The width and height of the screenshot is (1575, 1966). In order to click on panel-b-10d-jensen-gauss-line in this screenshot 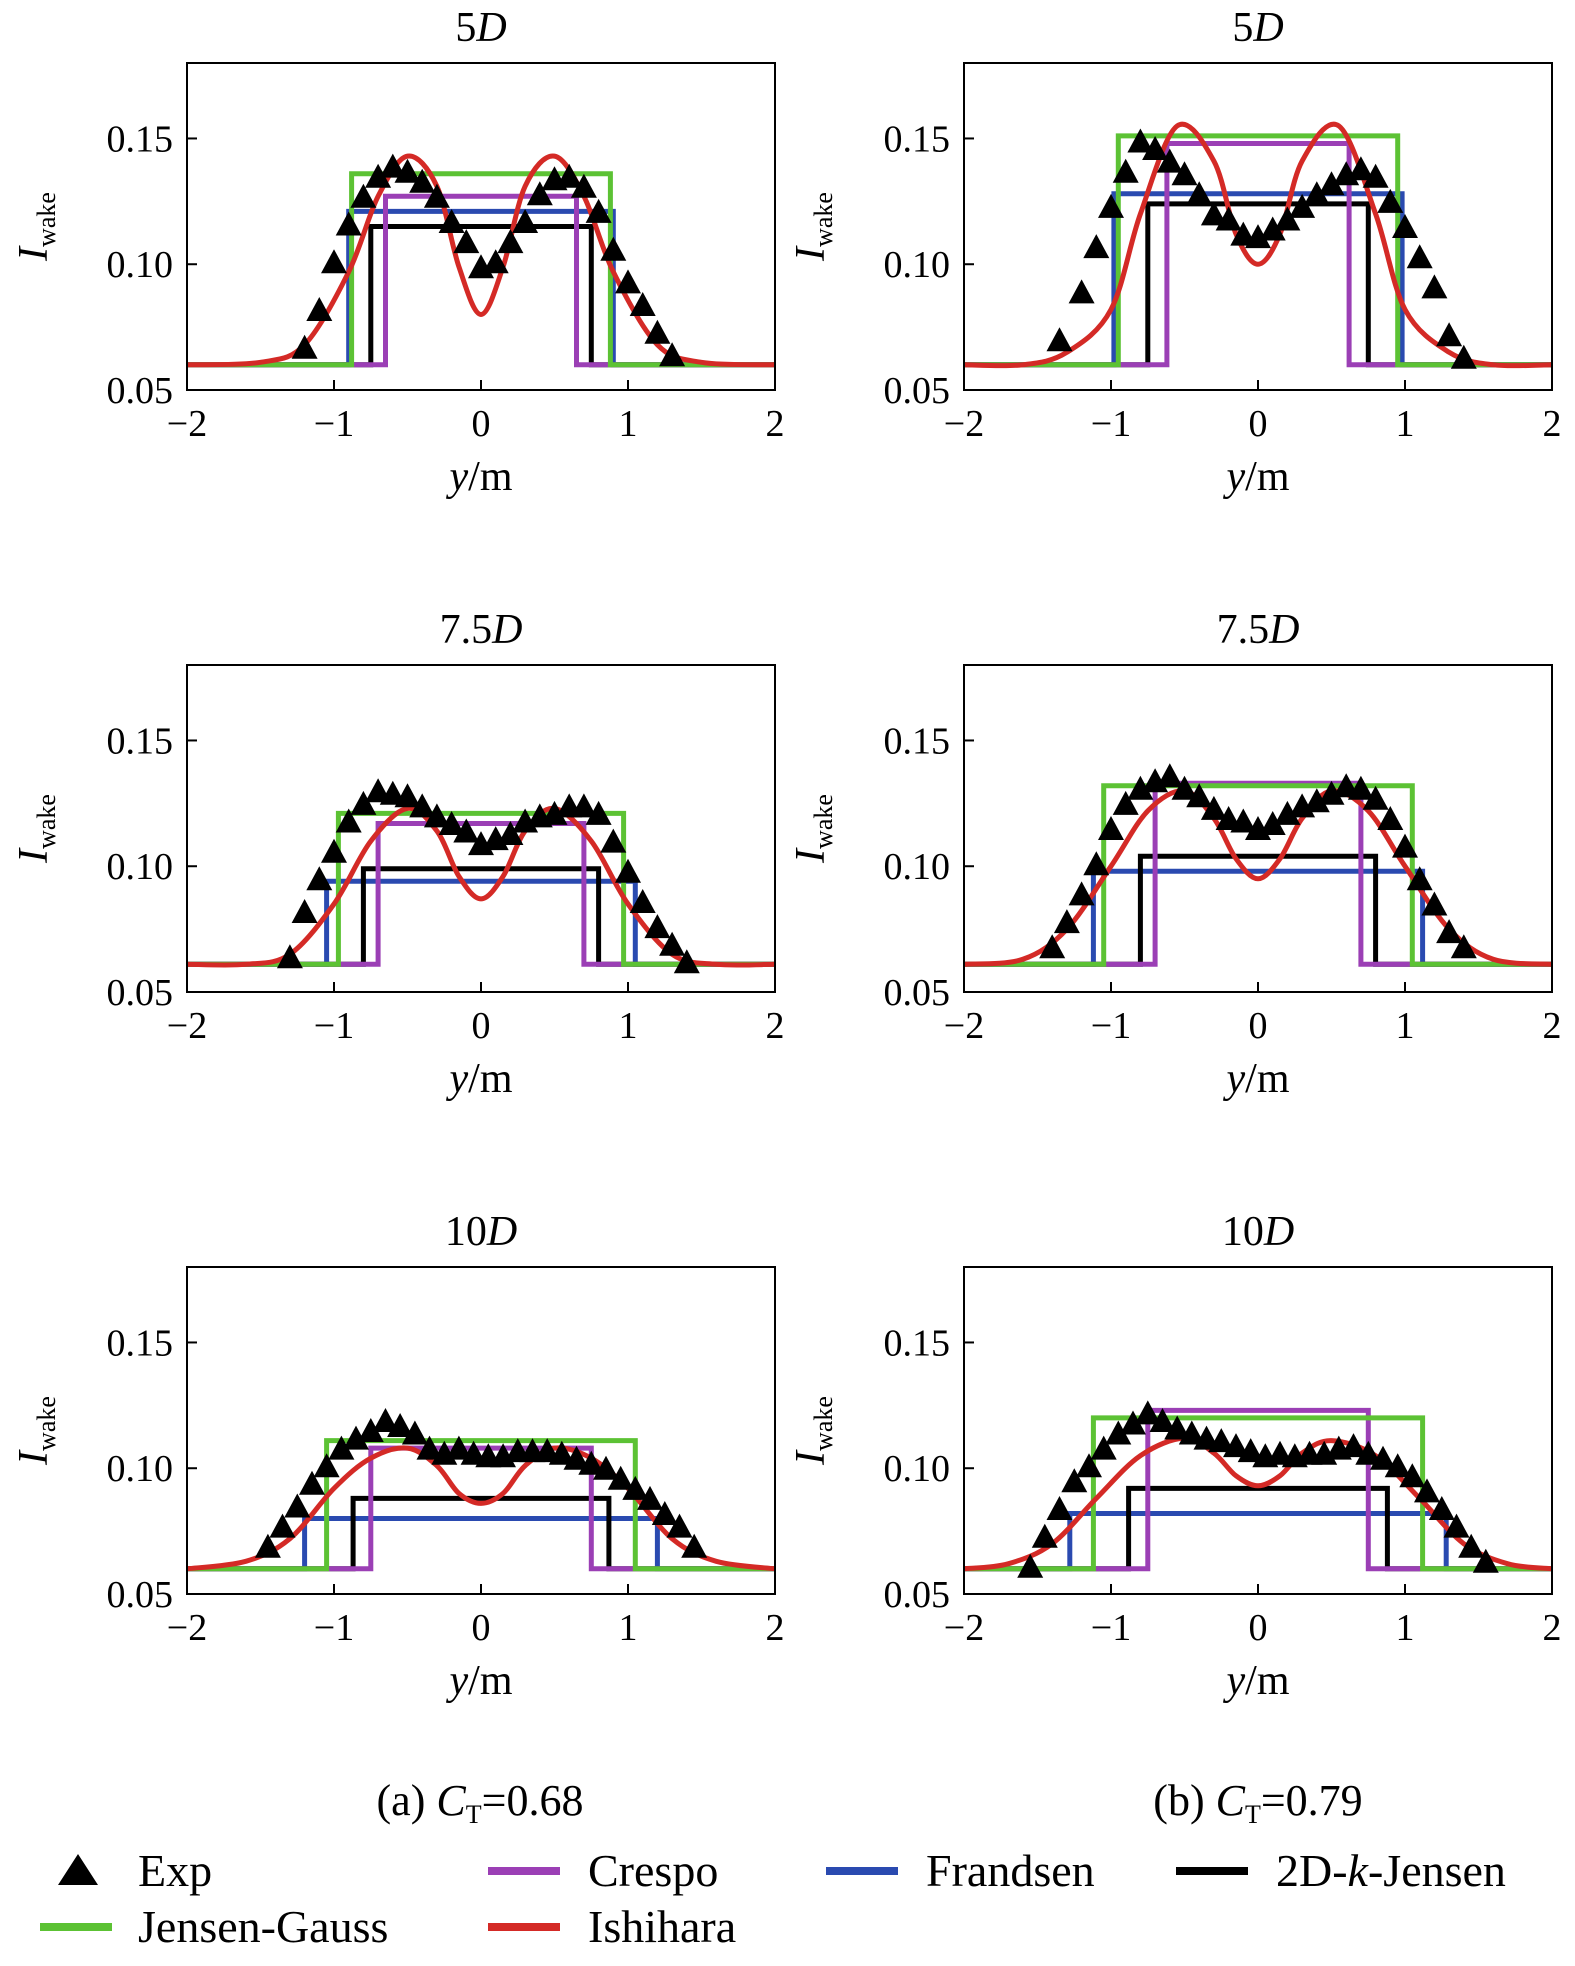, I will do `click(1258, 1493)`.